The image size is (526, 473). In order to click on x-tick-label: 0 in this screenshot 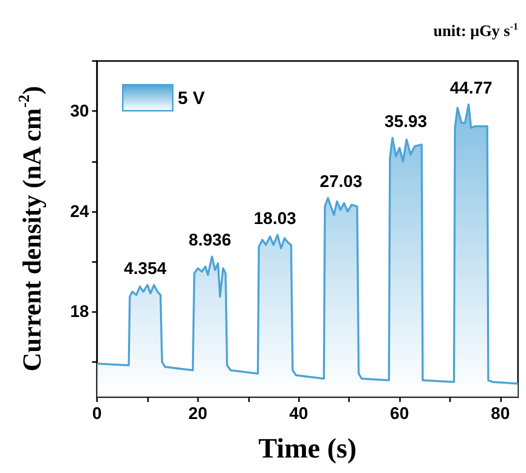, I will do `click(97, 413)`.